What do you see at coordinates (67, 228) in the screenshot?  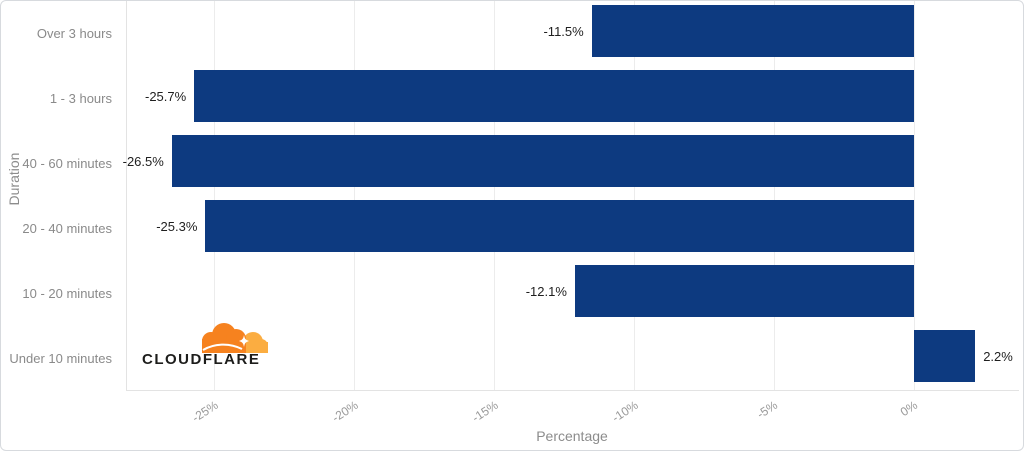 I see `category-label: 20 - 40 minutes` at bounding box center [67, 228].